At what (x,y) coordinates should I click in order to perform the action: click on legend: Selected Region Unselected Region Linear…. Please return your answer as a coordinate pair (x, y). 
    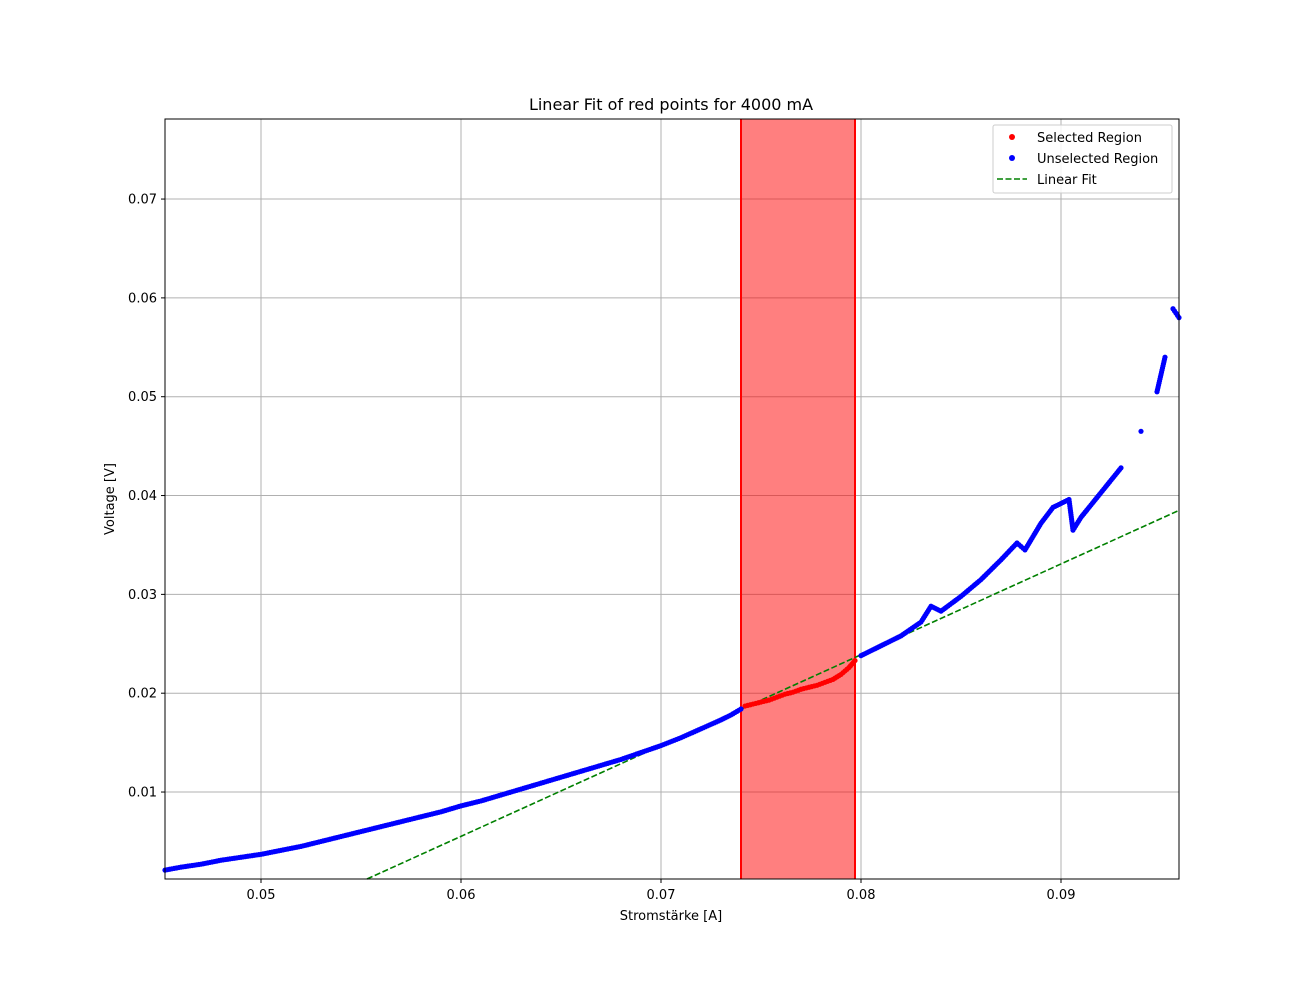
    Looking at the image, I should click on (1082, 159).